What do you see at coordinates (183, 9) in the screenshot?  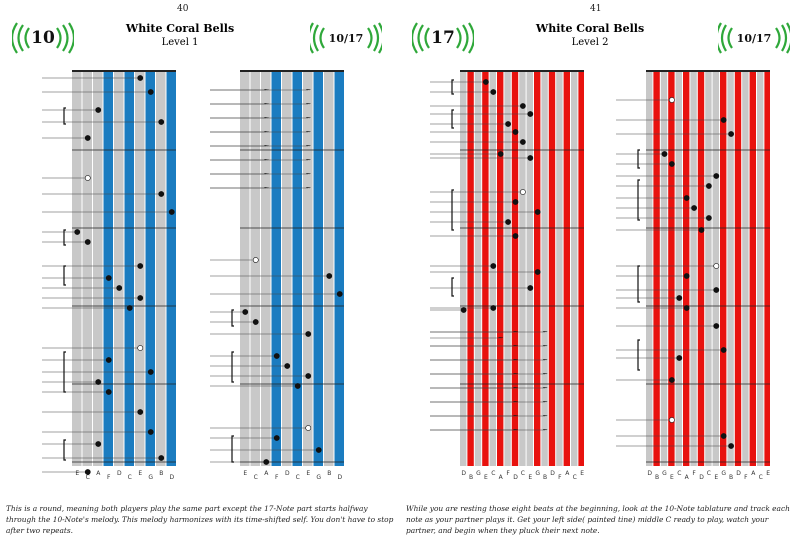 I see `page-number: 40` at bounding box center [183, 9].